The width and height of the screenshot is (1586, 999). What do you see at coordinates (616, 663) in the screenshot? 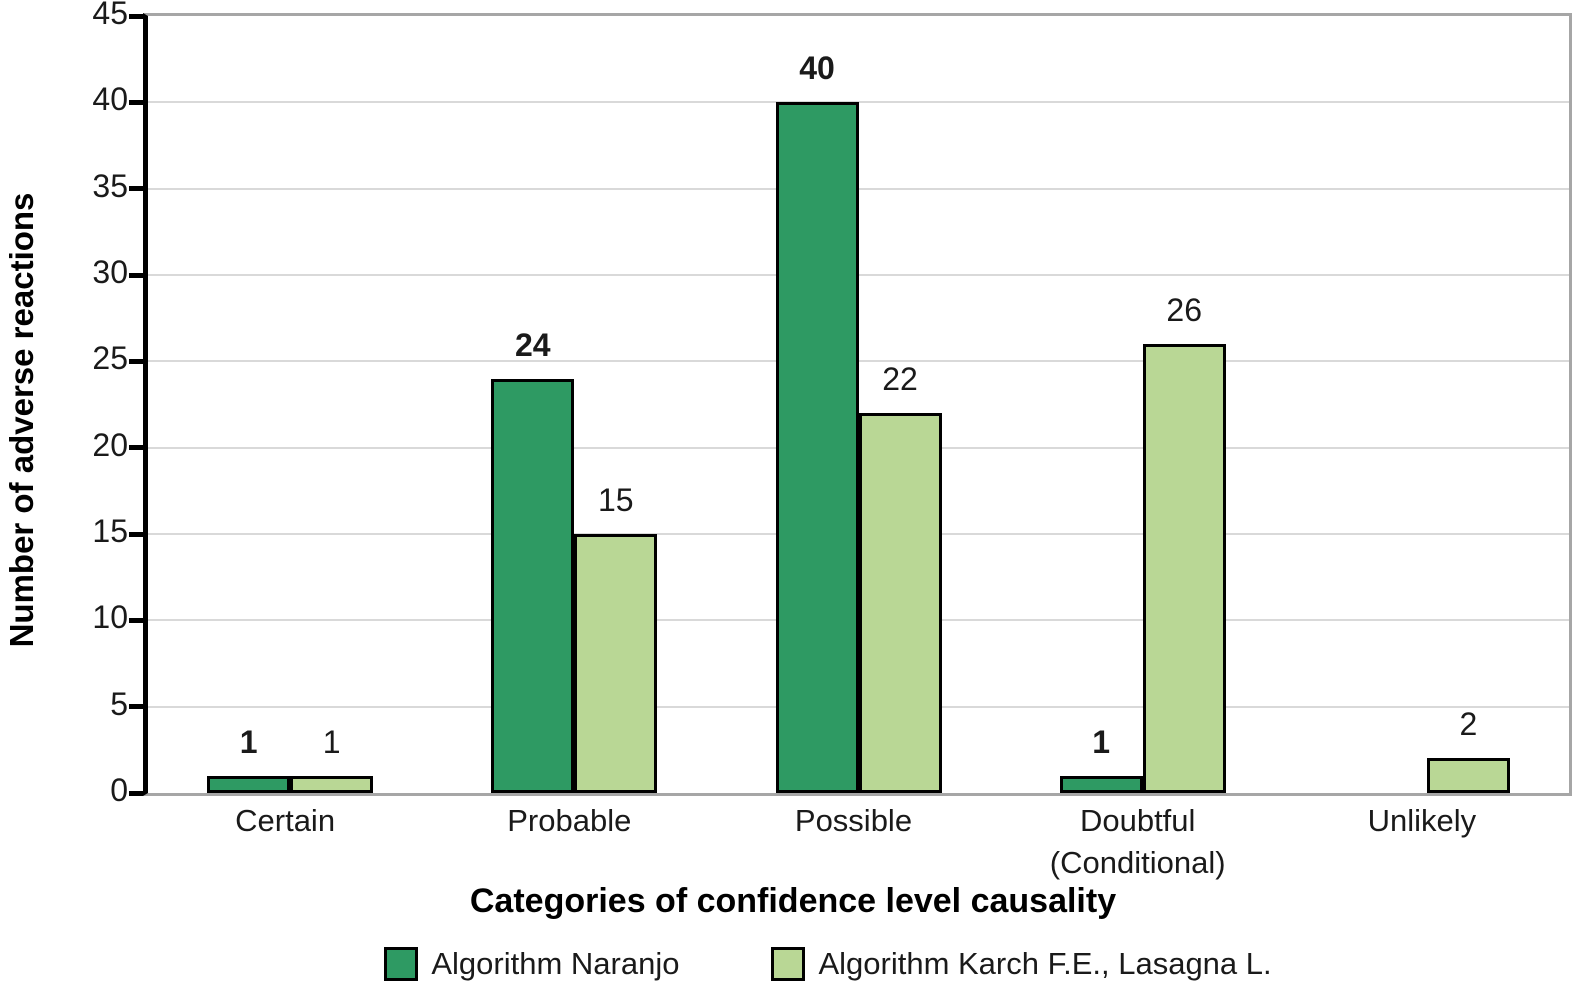
I see `bar-algorithm-karch-f-e-lasagna-l-probable` at bounding box center [616, 663].